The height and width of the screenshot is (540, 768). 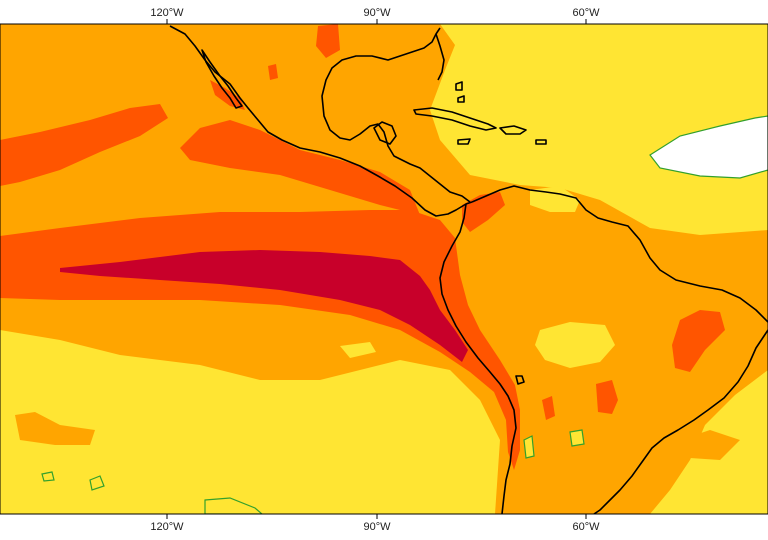 What do you see at coordinates (708, 147) in the screenshot?
I see `field-band-lowest-north-atlantic` at bounding box center [708, 147].